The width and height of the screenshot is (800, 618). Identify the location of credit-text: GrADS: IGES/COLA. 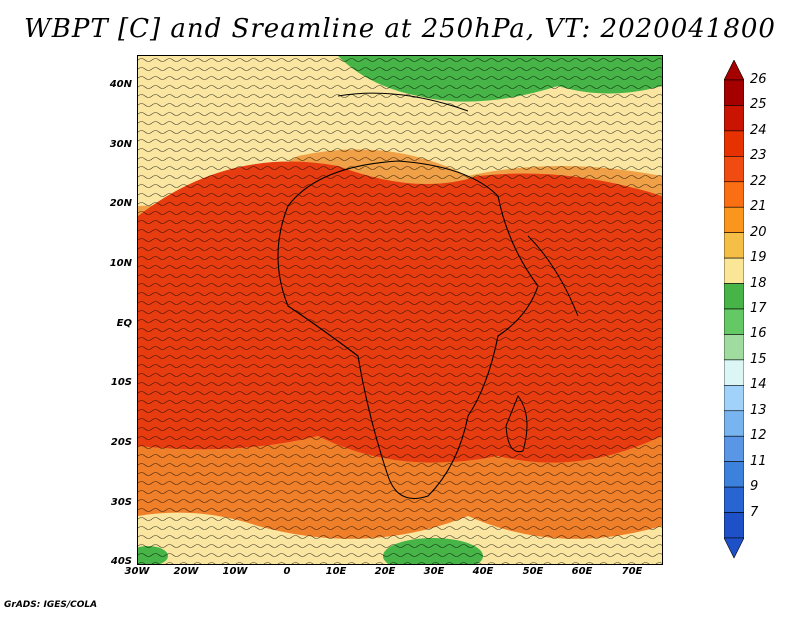
(51, 605).